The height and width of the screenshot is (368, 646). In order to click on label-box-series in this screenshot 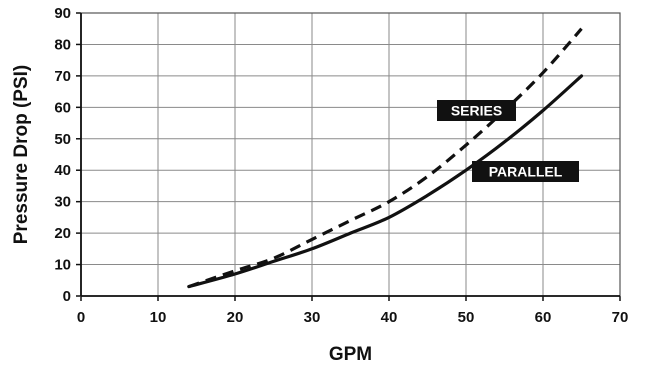, I will do `click(476, 110)`.